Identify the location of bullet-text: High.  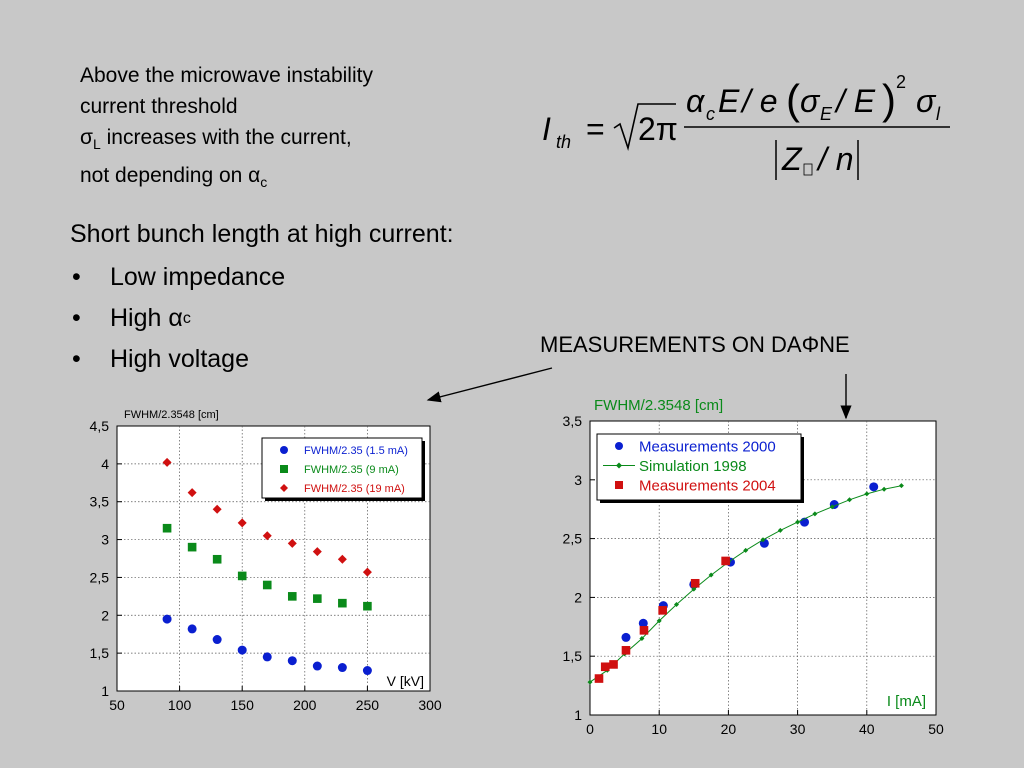
(139, 318).